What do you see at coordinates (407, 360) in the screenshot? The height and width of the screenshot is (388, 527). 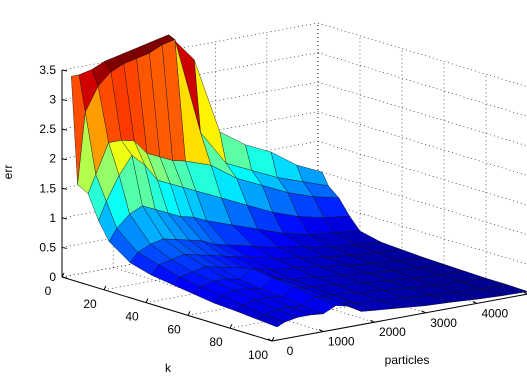 I see `y-axis-label: particles` at bounding box center [407, 360].